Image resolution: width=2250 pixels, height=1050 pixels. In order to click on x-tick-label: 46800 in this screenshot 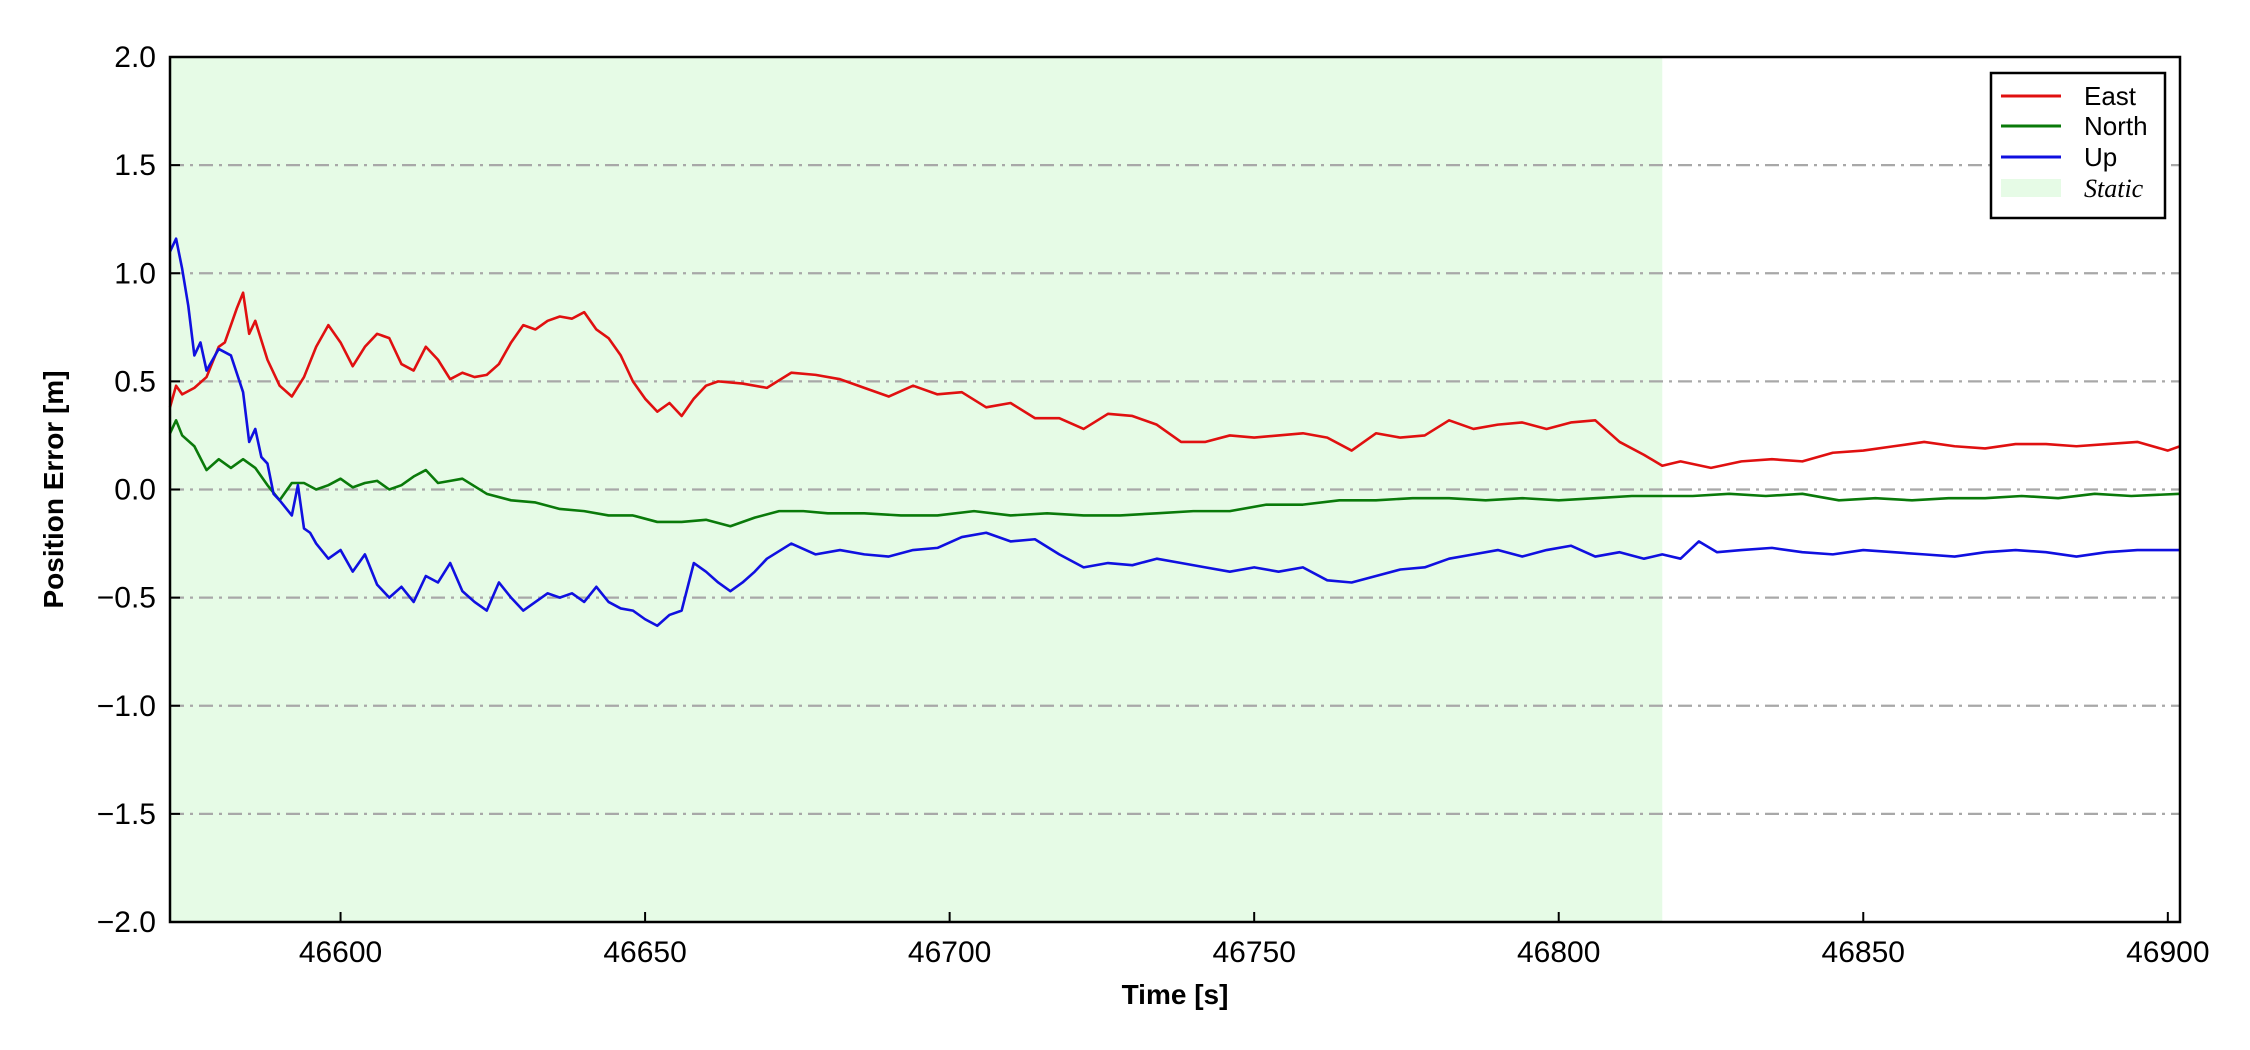, I will do `click(1558, 952)`.